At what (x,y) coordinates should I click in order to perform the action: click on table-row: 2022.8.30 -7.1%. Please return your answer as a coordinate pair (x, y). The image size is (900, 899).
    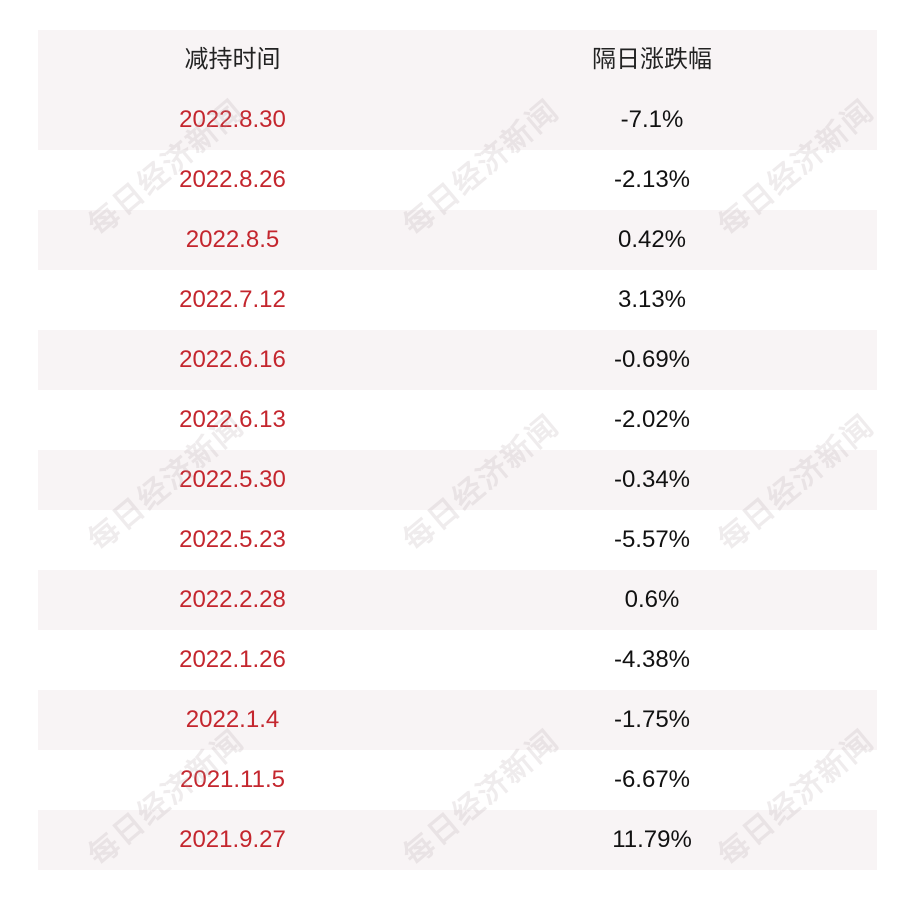
    Looking at the image, I should click on (457, 120).